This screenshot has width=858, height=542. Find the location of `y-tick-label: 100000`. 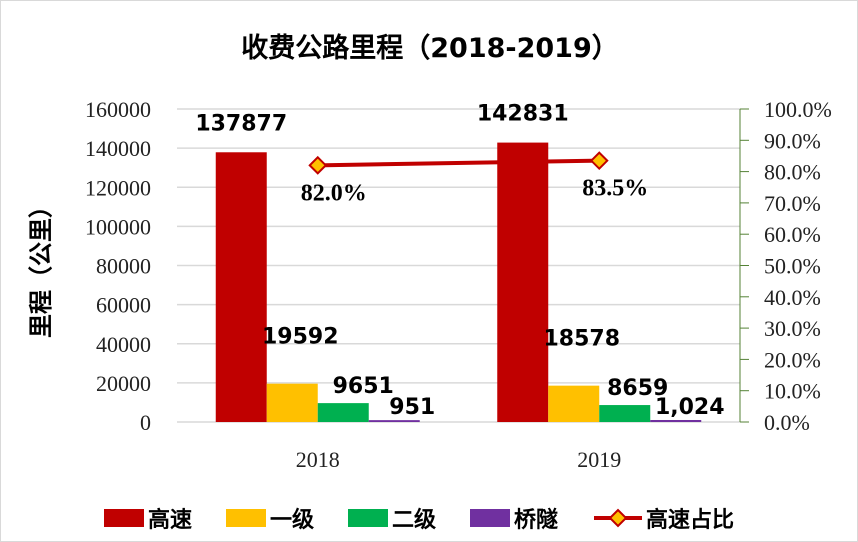

y-tick-label: 100000 is located at coordinates (118, 226).